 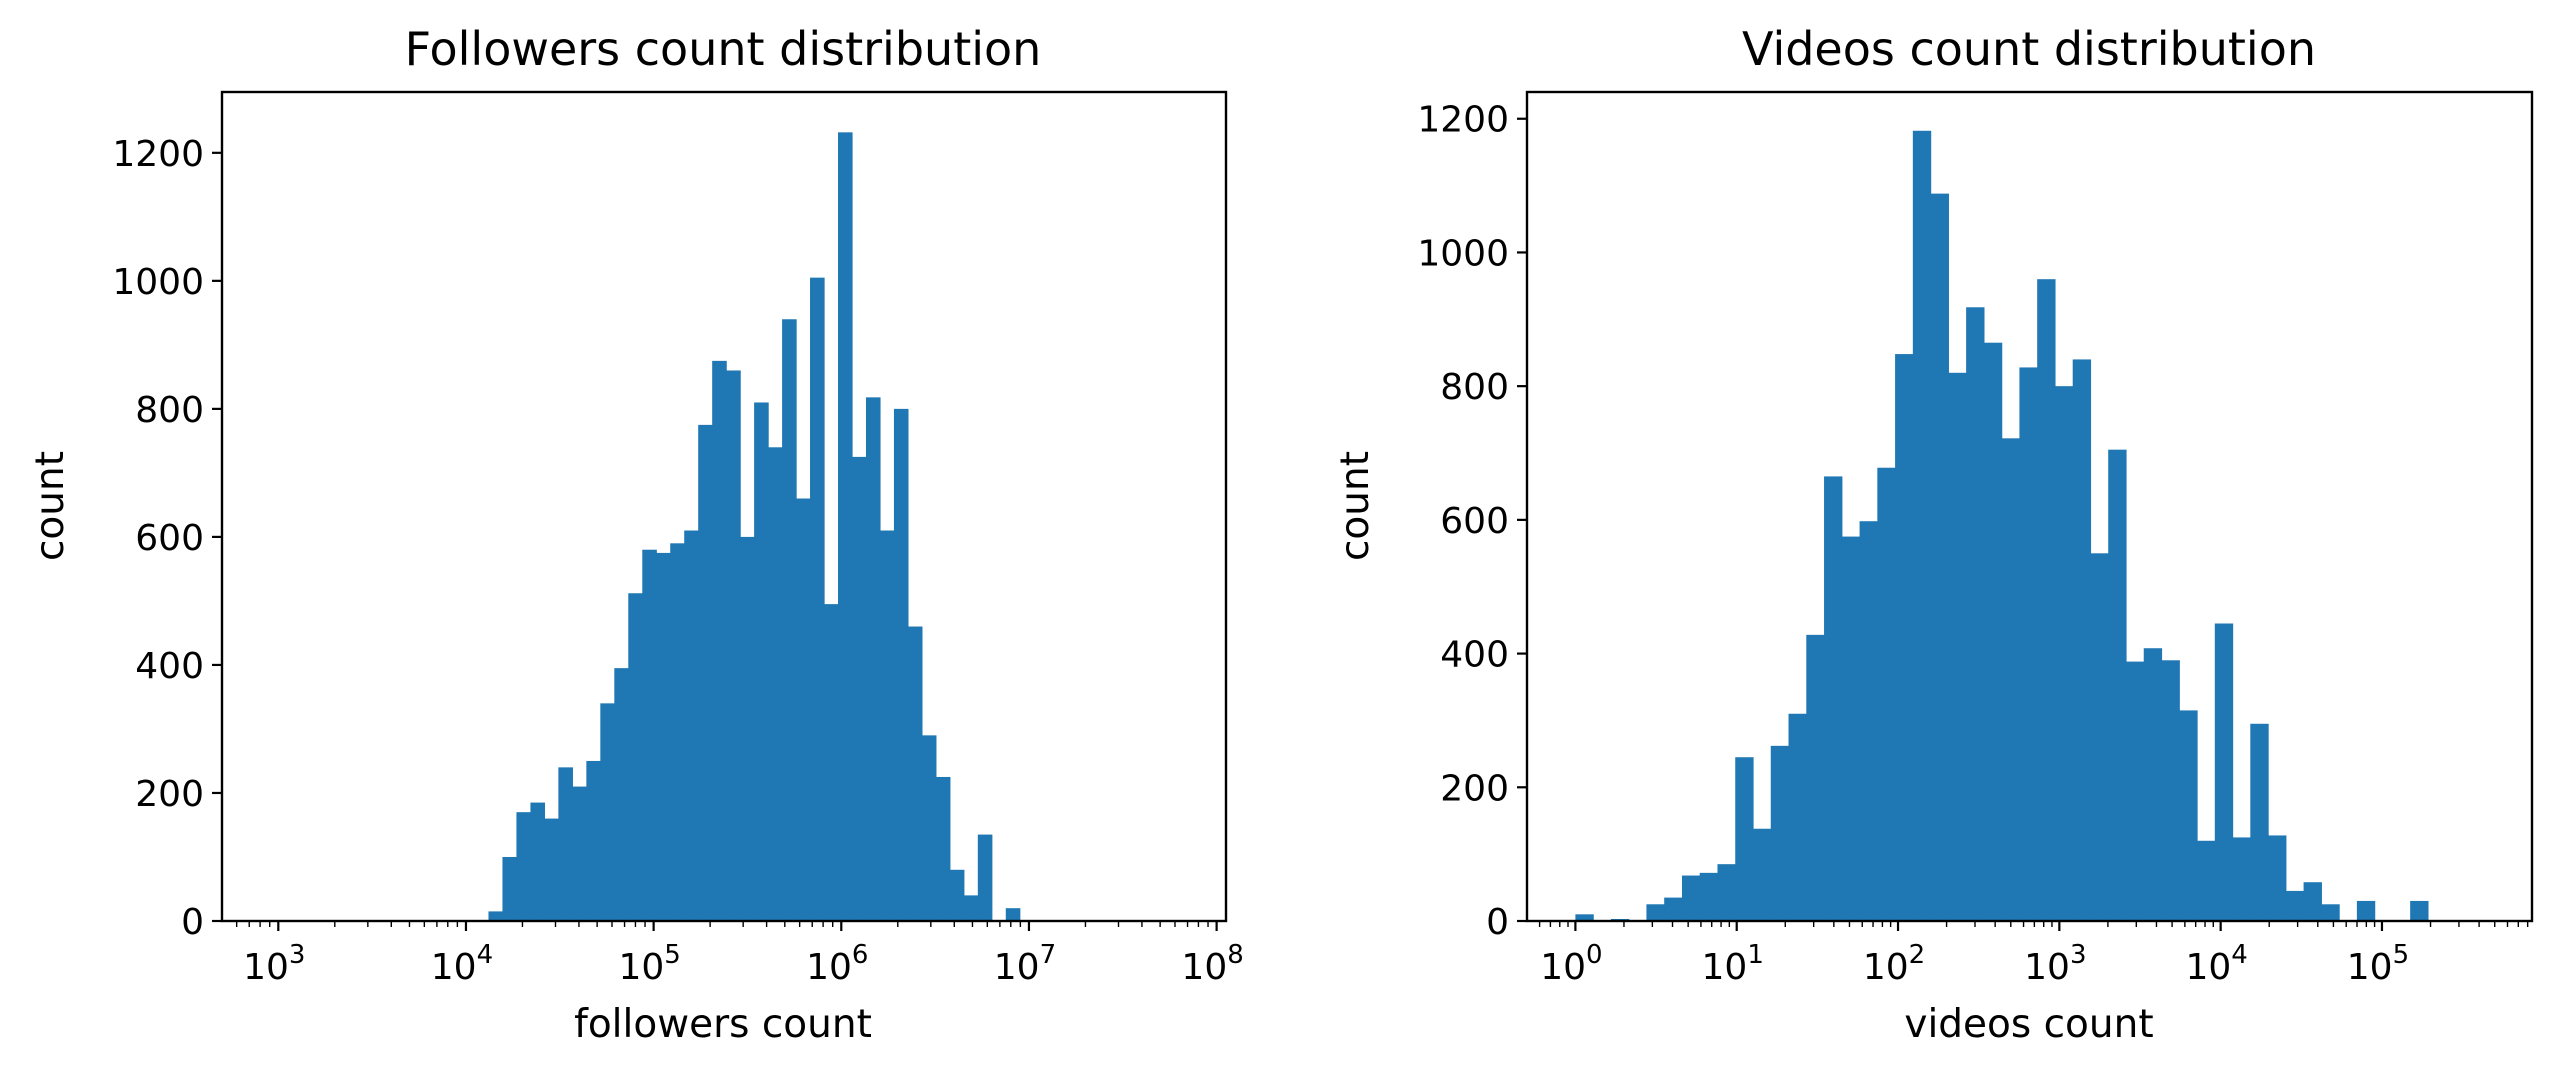 What do you see at coordinates (837, 964) in the screenshot?
I see `followers-x-tick-label-3: 10⁶` at bounding box center [837, 964].